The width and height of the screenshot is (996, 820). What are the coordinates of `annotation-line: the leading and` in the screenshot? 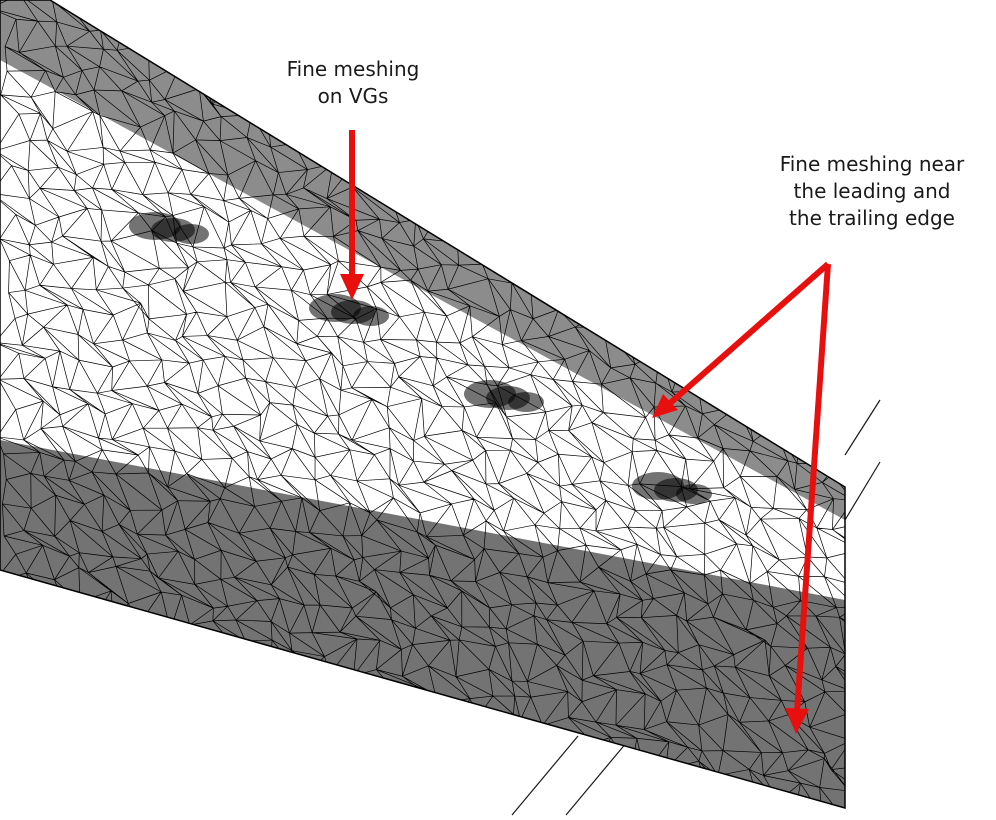 It's located at (872, 191).